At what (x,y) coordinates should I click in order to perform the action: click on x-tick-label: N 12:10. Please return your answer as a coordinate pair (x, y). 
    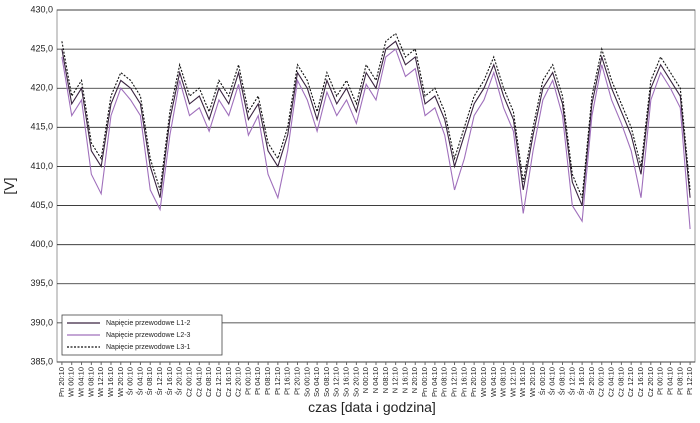
    Looking at the image, I should click on (395, 380).